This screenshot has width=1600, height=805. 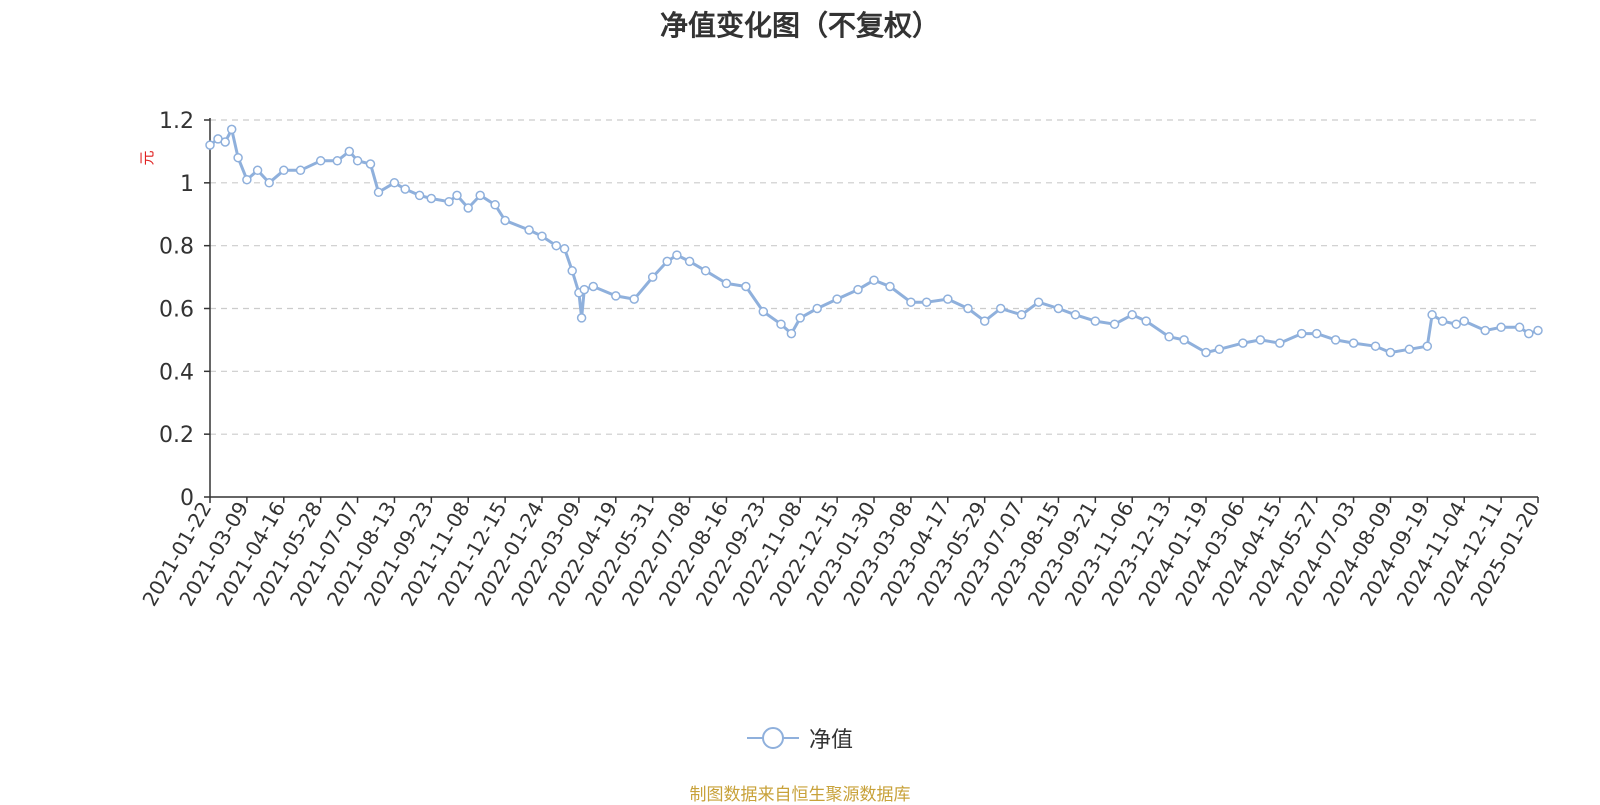 What do you see at coordinates (830, 740) in the screenshot?
I see `legend-label: 净值` at bounding box center [830, 740].